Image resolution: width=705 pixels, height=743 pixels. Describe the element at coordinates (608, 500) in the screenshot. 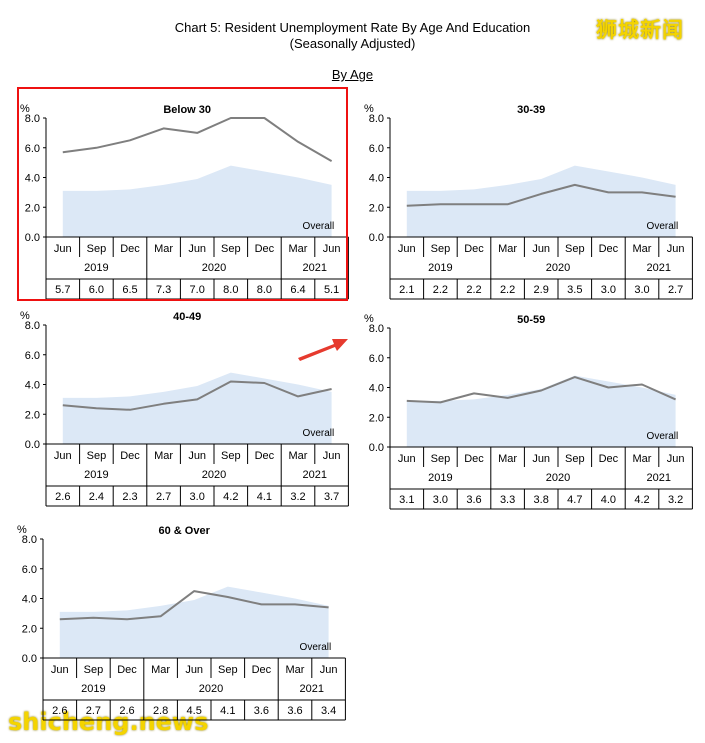

I see `data-value-label: 4.0` at that location.